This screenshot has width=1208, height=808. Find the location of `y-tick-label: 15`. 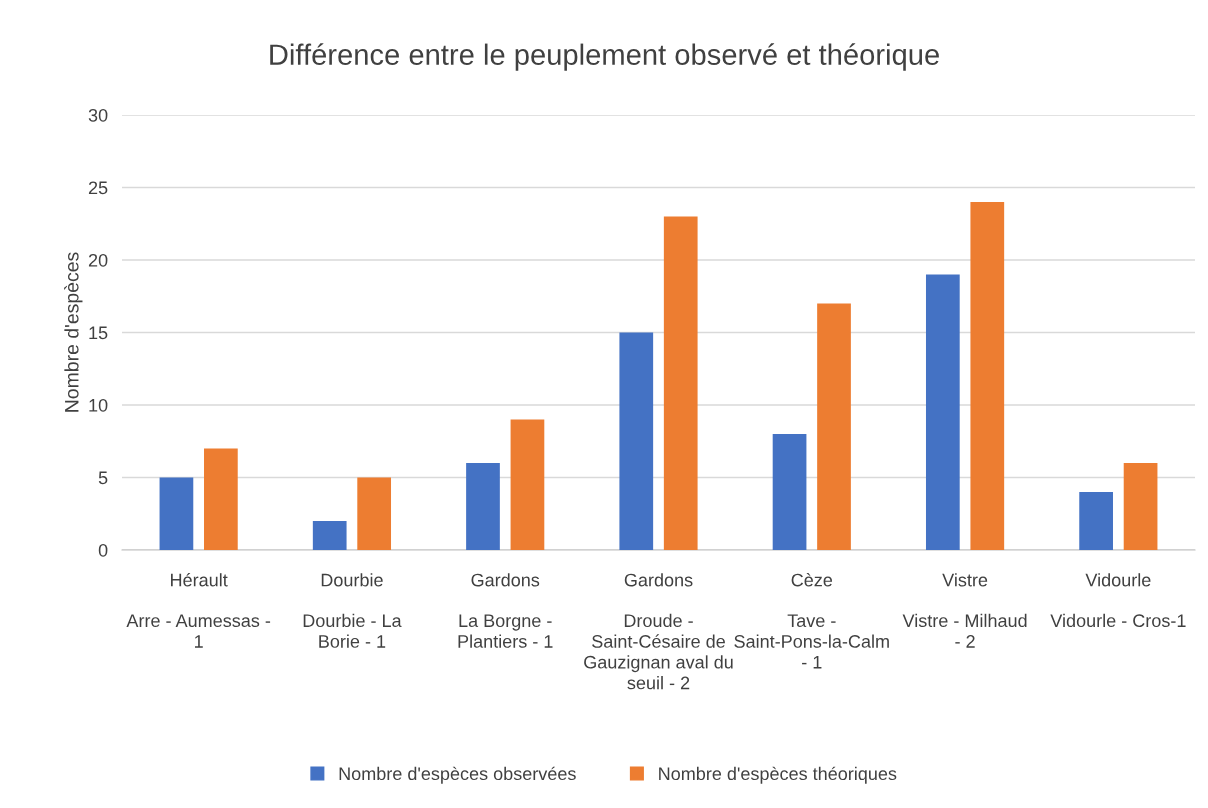

y-tick-label: 15 is located at coordinates (98, 333).